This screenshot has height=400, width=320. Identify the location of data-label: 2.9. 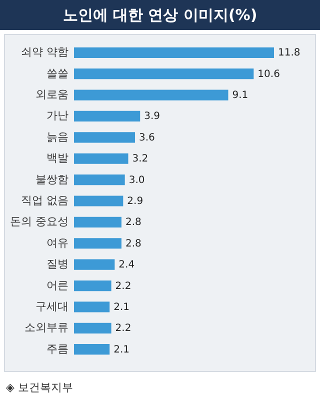
(135, 201).